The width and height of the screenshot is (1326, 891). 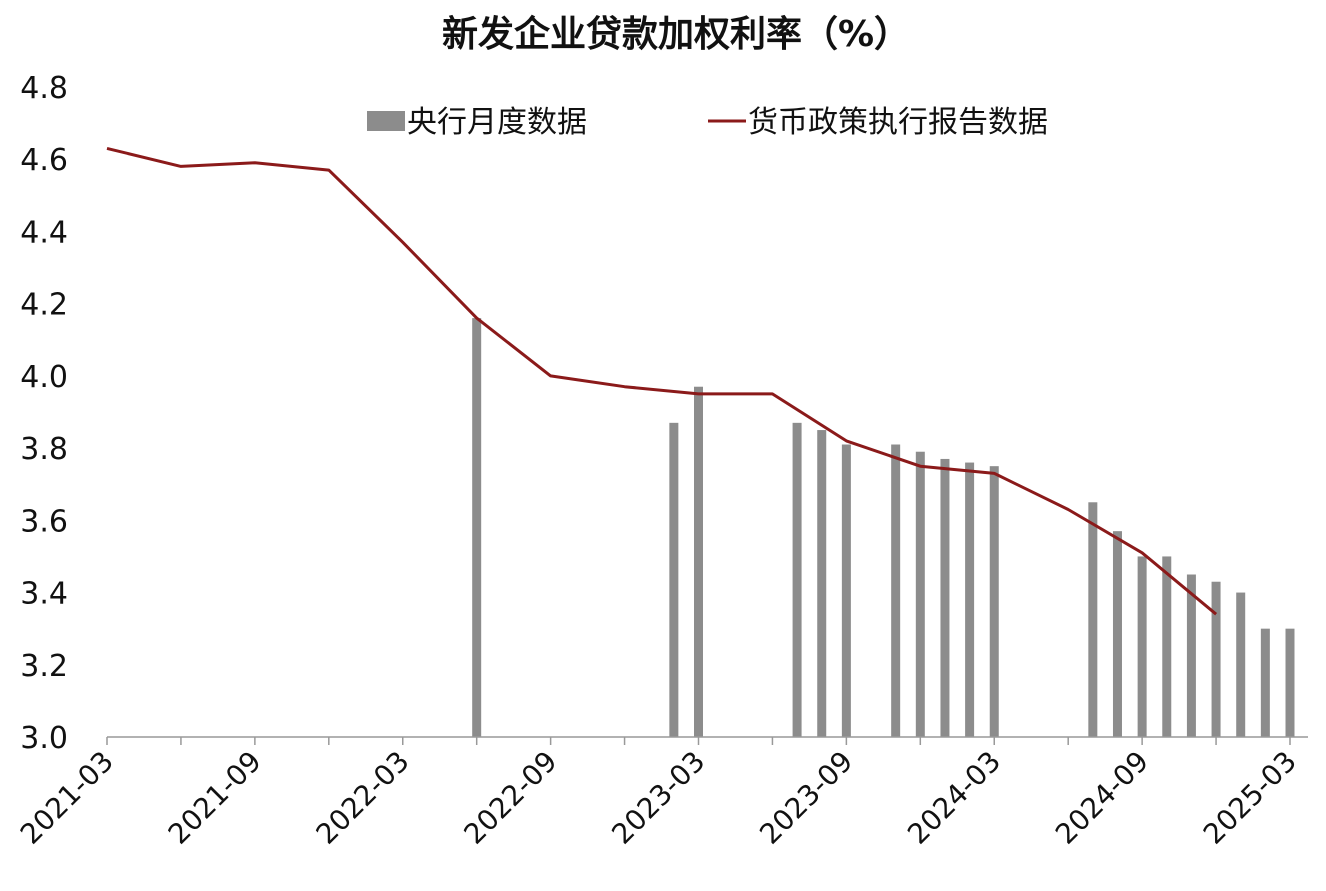 What do you see at coordinates (44, 594) in the screenshot?
I see `y-tick-label: 3.4` at bounding box center [44, 594].